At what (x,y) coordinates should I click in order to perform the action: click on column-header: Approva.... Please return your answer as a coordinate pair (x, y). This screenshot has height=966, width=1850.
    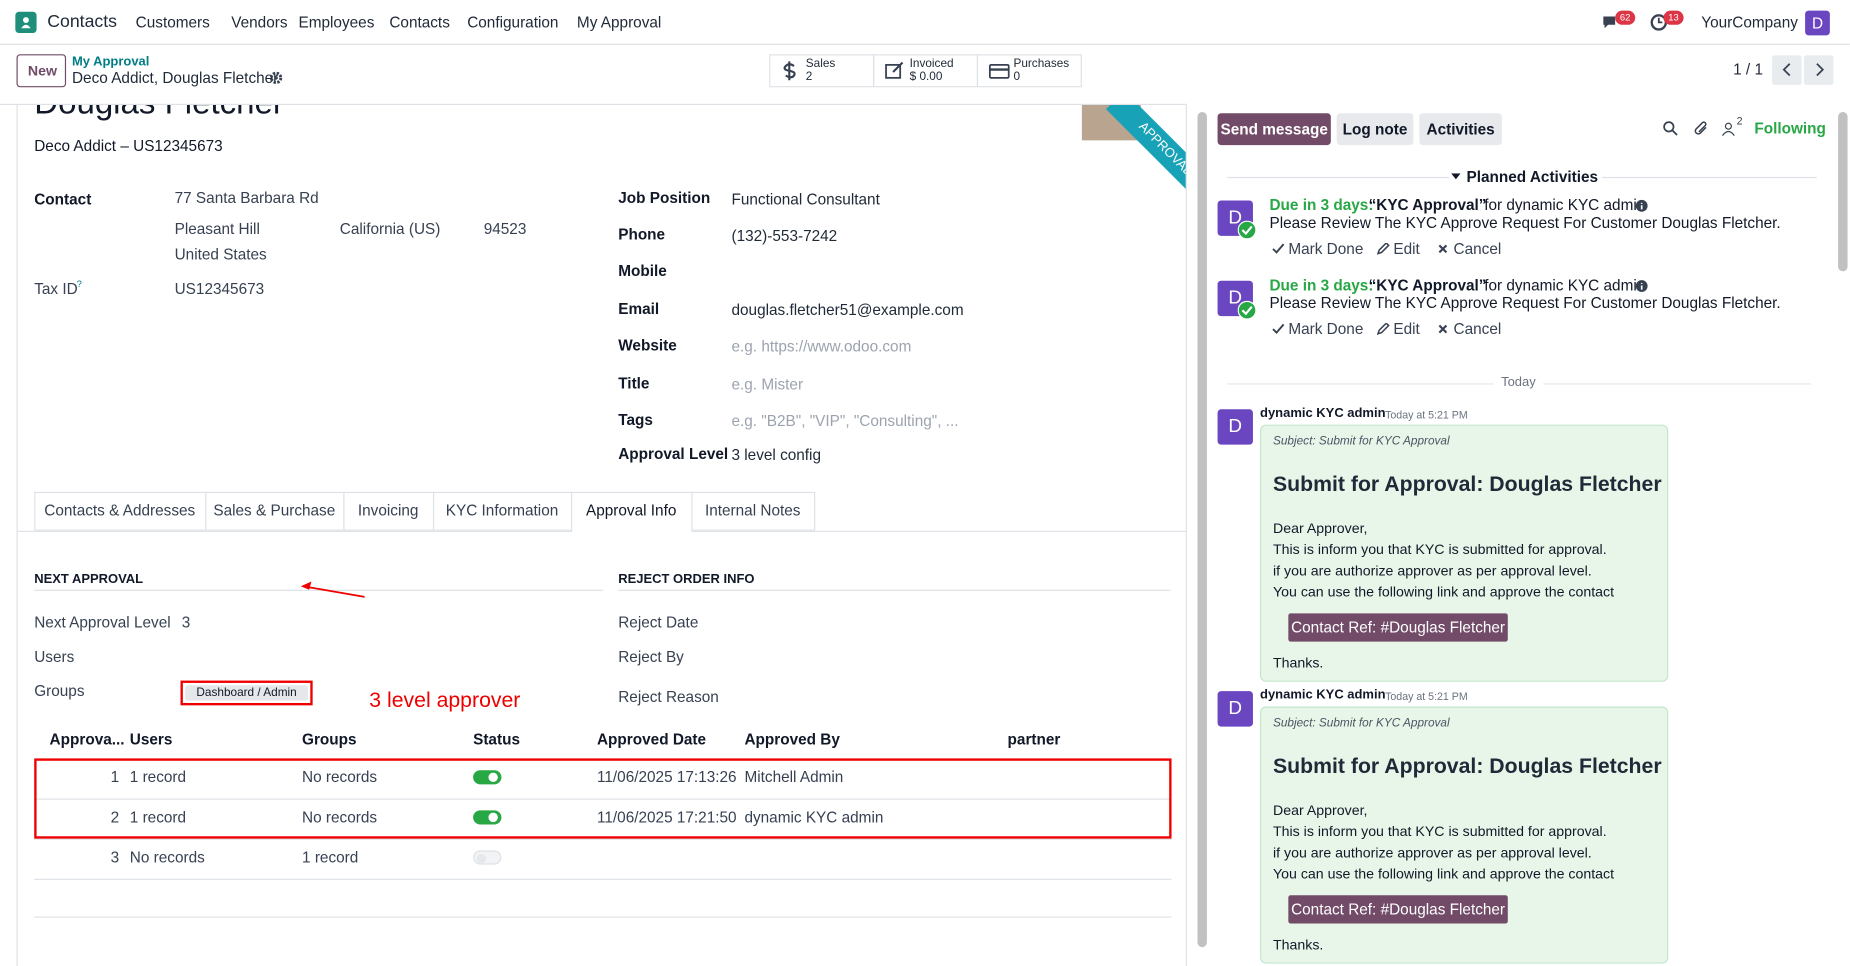
    Looking at the image, I should click on (87, 739).